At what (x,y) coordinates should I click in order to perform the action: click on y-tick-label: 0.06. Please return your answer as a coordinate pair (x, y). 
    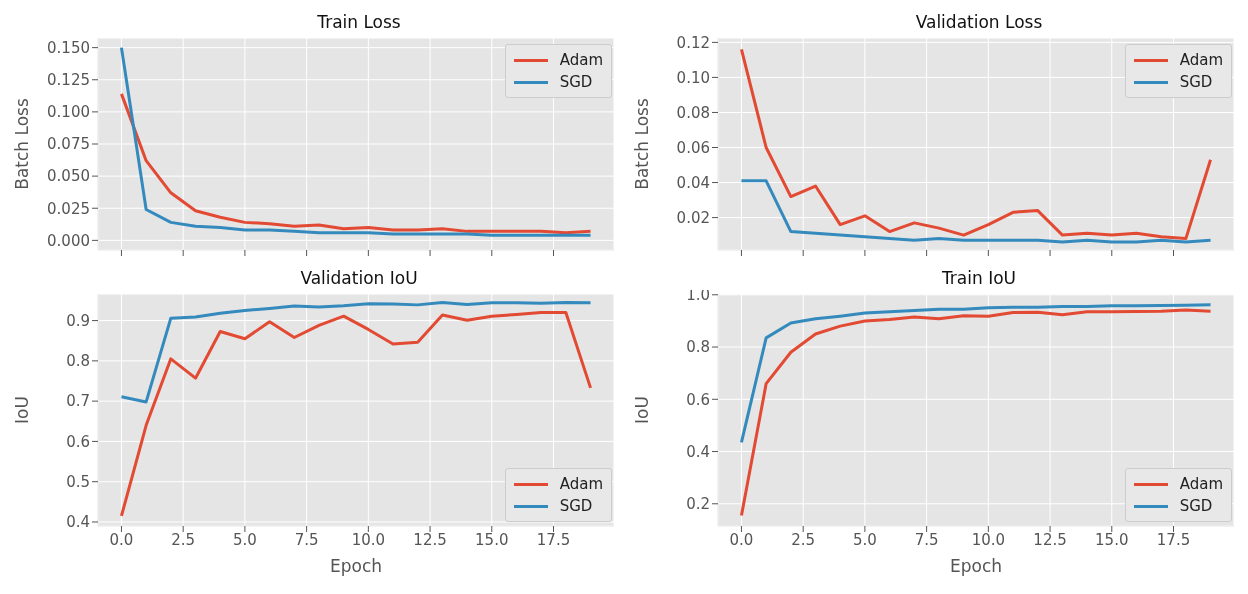
    Looking at the image, I should click on (693, 147).